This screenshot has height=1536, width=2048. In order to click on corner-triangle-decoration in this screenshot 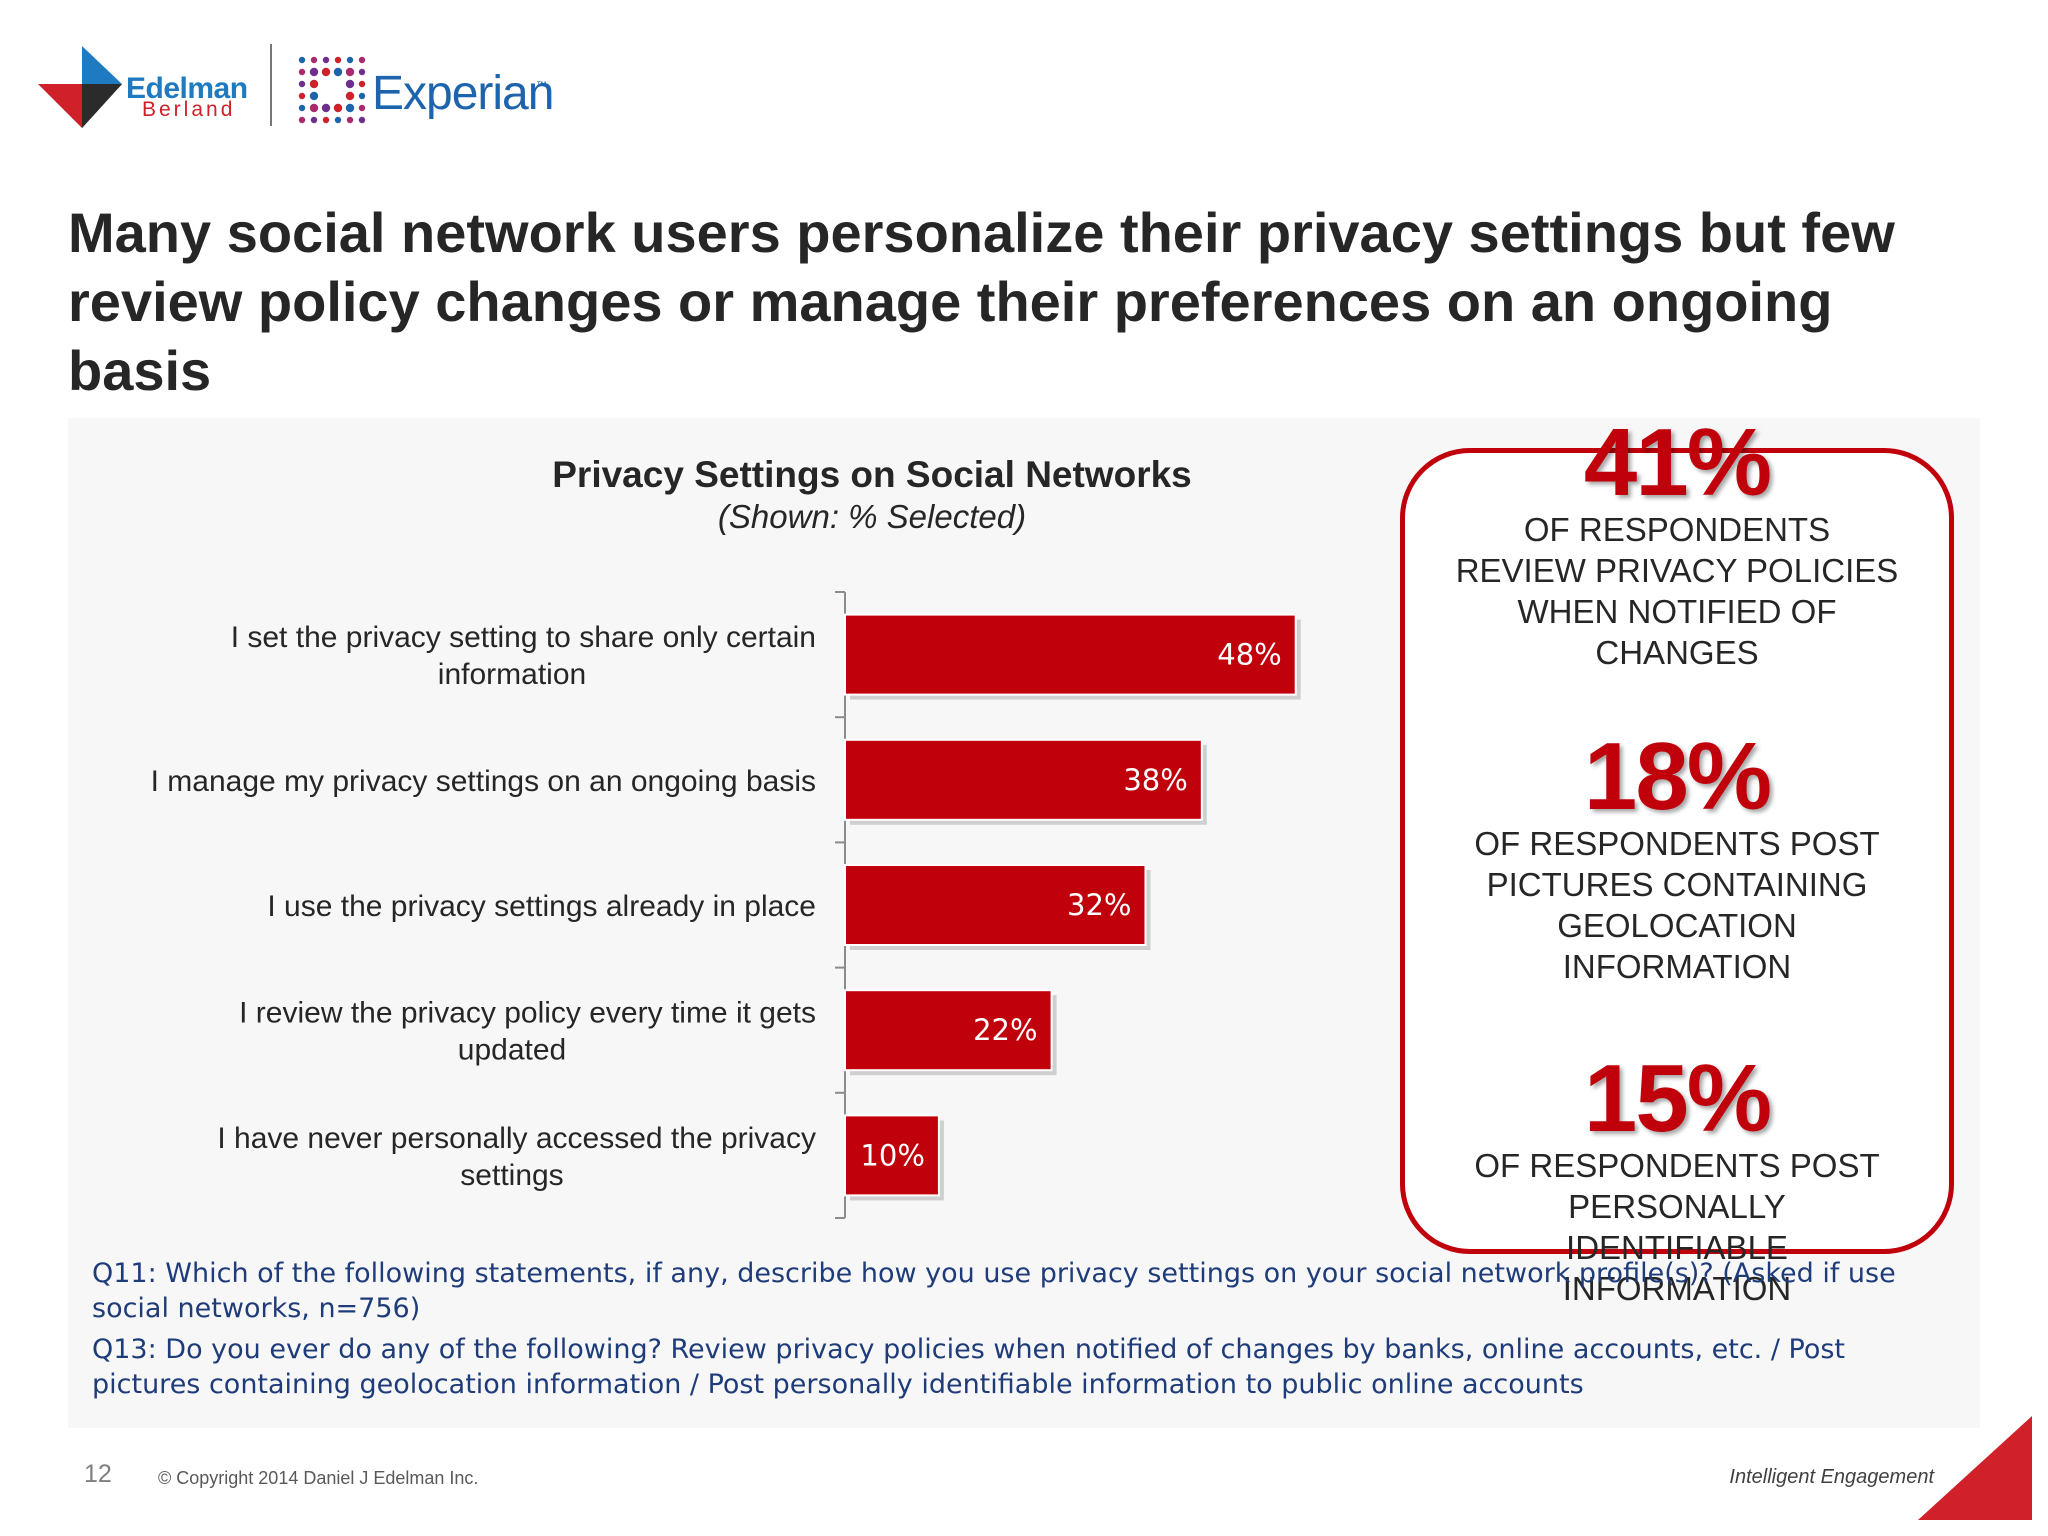, I will do `click(1975, 1468)`.